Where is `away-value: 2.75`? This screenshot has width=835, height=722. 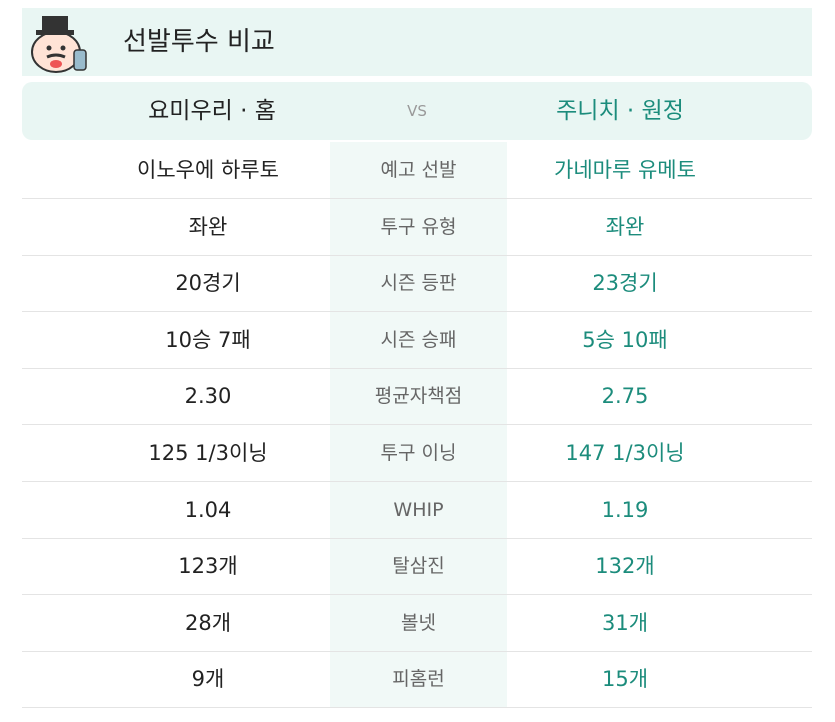 away-value: 2.75 is located at coordinates (625, 396).